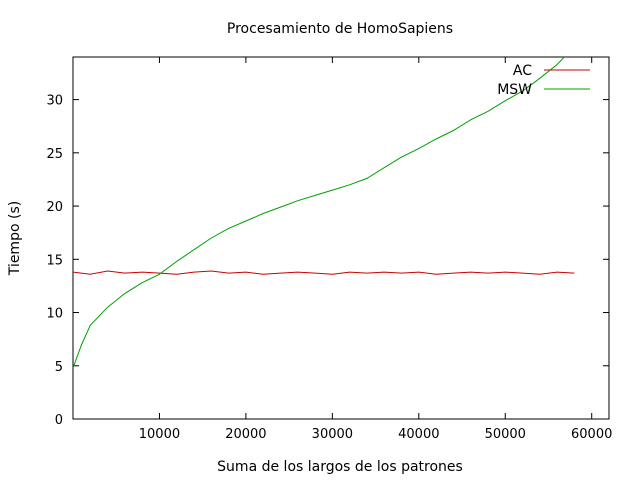  I want to click on chart-title: Procesamiento de HomoSapiens, so click(340, 29).